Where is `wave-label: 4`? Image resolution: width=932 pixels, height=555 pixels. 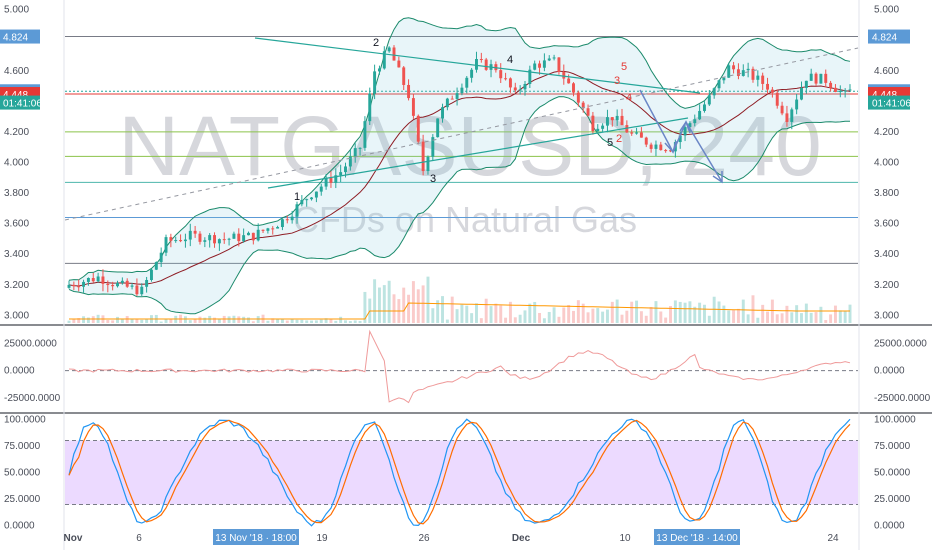
wave-label: 4 is located at coordinates (510, 60).